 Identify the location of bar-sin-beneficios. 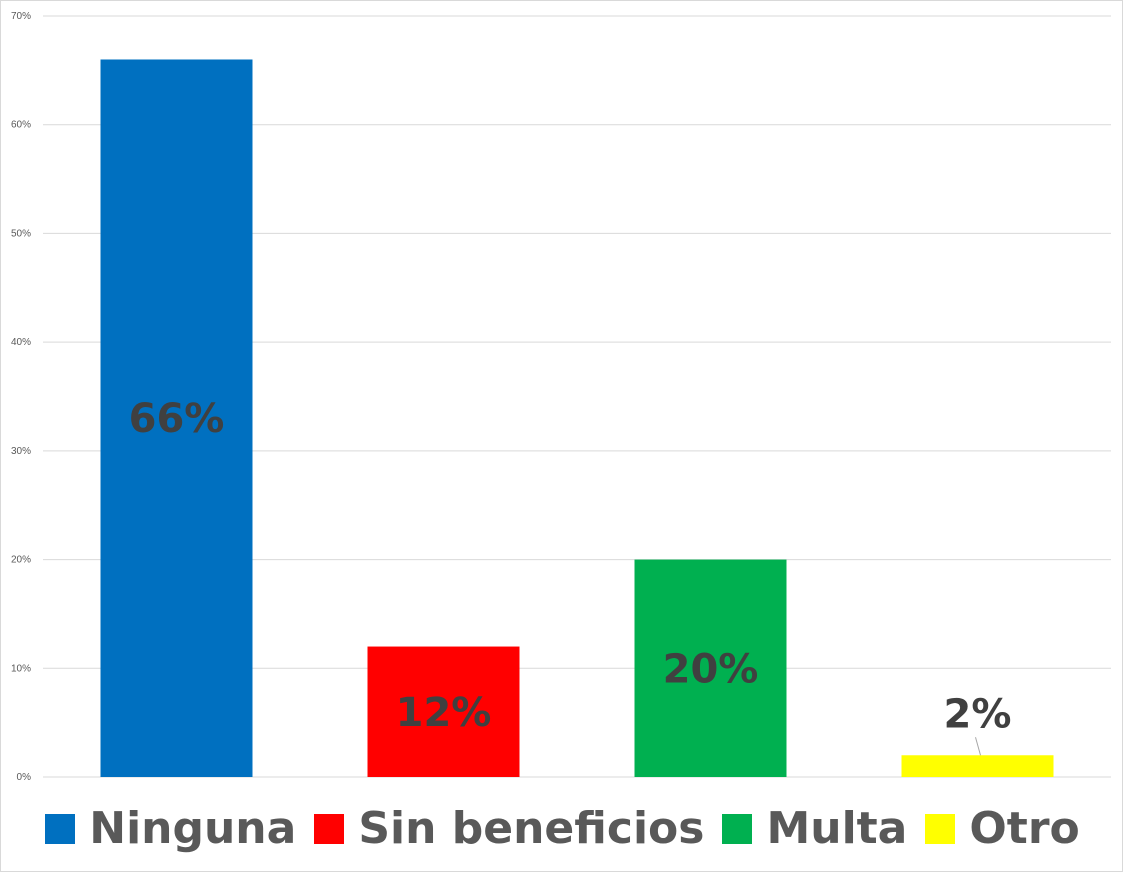
(443, 711).